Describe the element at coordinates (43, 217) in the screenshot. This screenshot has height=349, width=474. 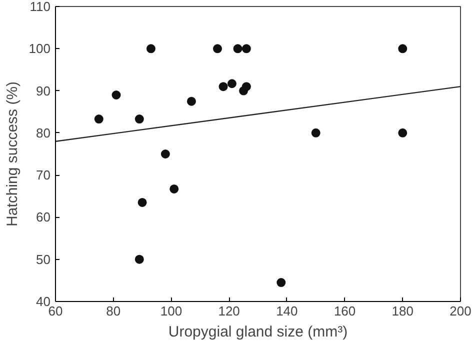
I see `y-tick-label: 60` at that location.